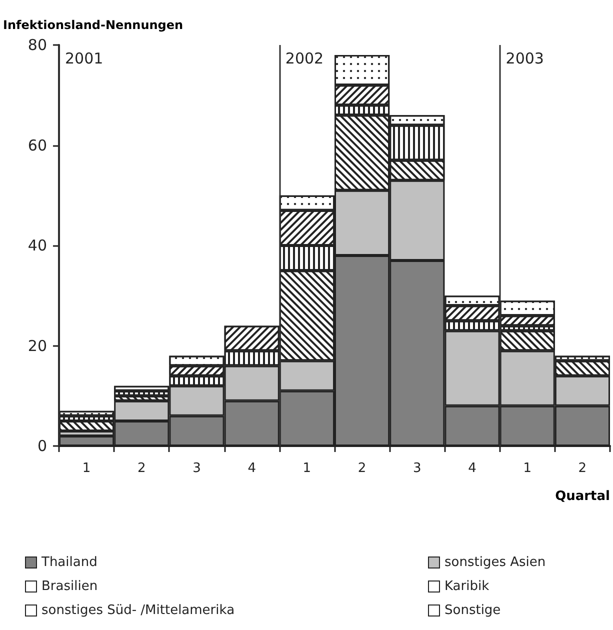 The image size is (613, 630). I want to click on y-tick-label: 40, so click(37, 245).